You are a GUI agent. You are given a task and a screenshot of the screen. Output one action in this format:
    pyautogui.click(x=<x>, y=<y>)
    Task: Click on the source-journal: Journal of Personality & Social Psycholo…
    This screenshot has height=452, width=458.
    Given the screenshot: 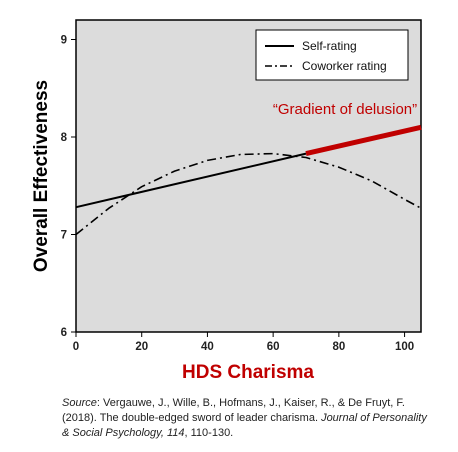 What is the action you would take?
    pyautogui.click(x=244, y=425)
    